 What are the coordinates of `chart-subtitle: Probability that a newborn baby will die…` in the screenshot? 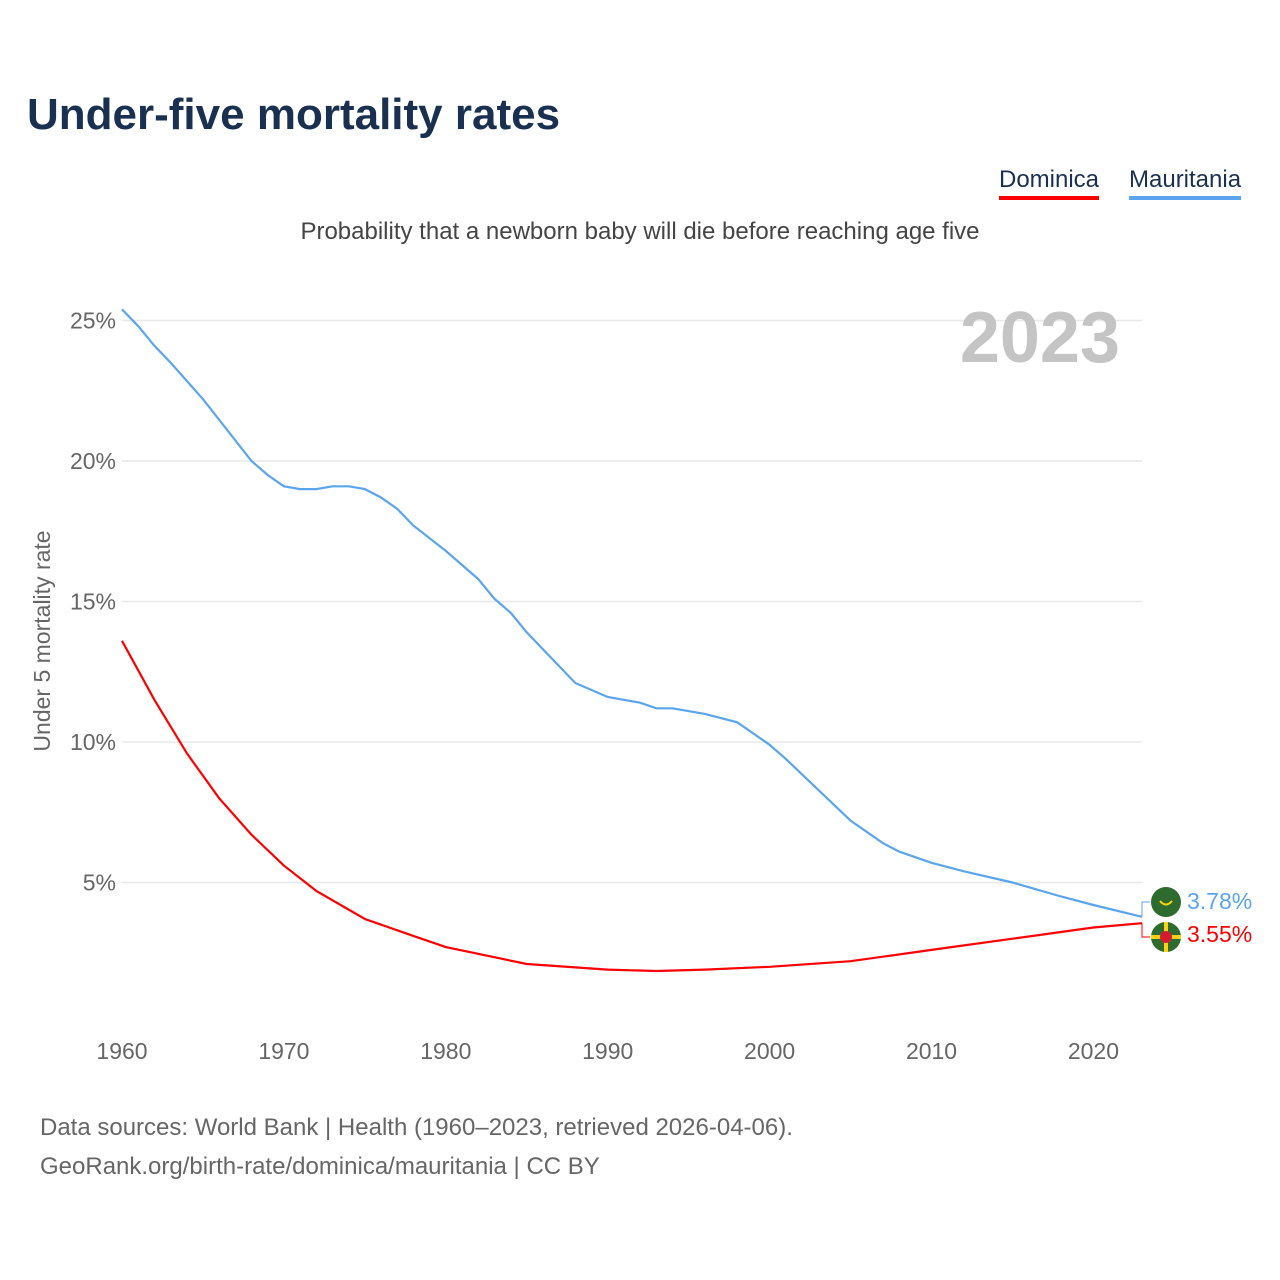 It's located at (640, 231).